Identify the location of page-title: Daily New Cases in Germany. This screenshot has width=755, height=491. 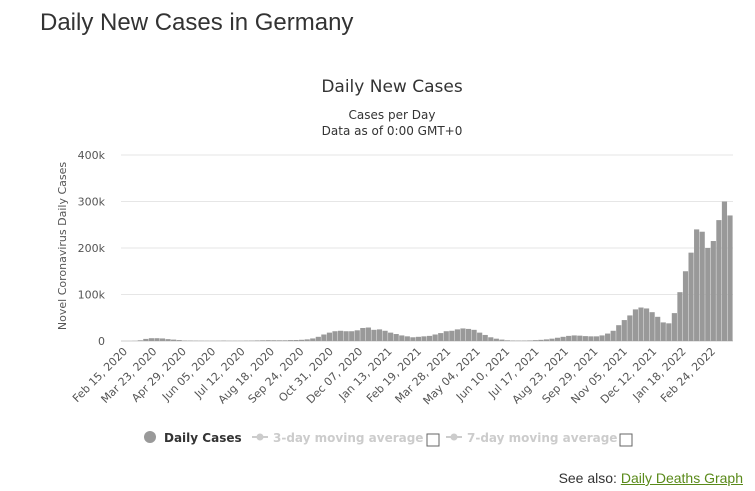
(197, 22).